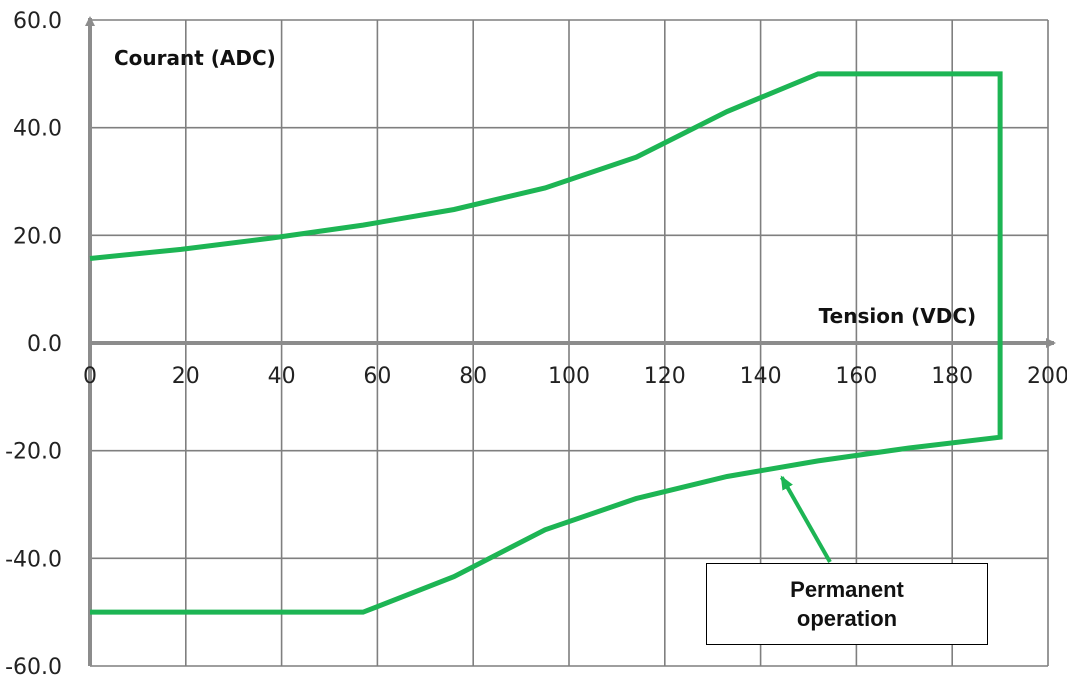  I want to click on annotation-arrow, so click(806, 519).